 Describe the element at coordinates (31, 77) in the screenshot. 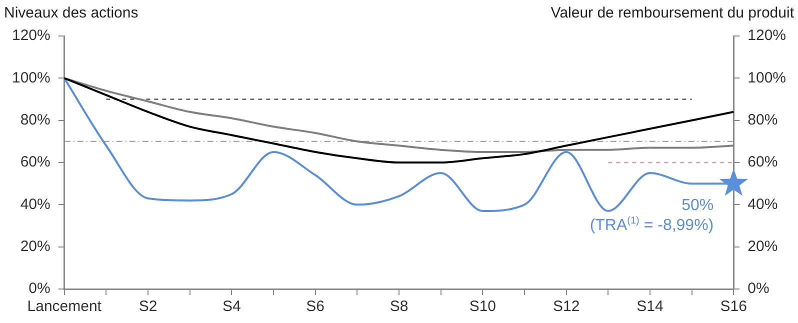

I see `y-tick-label: 100%` at that location.